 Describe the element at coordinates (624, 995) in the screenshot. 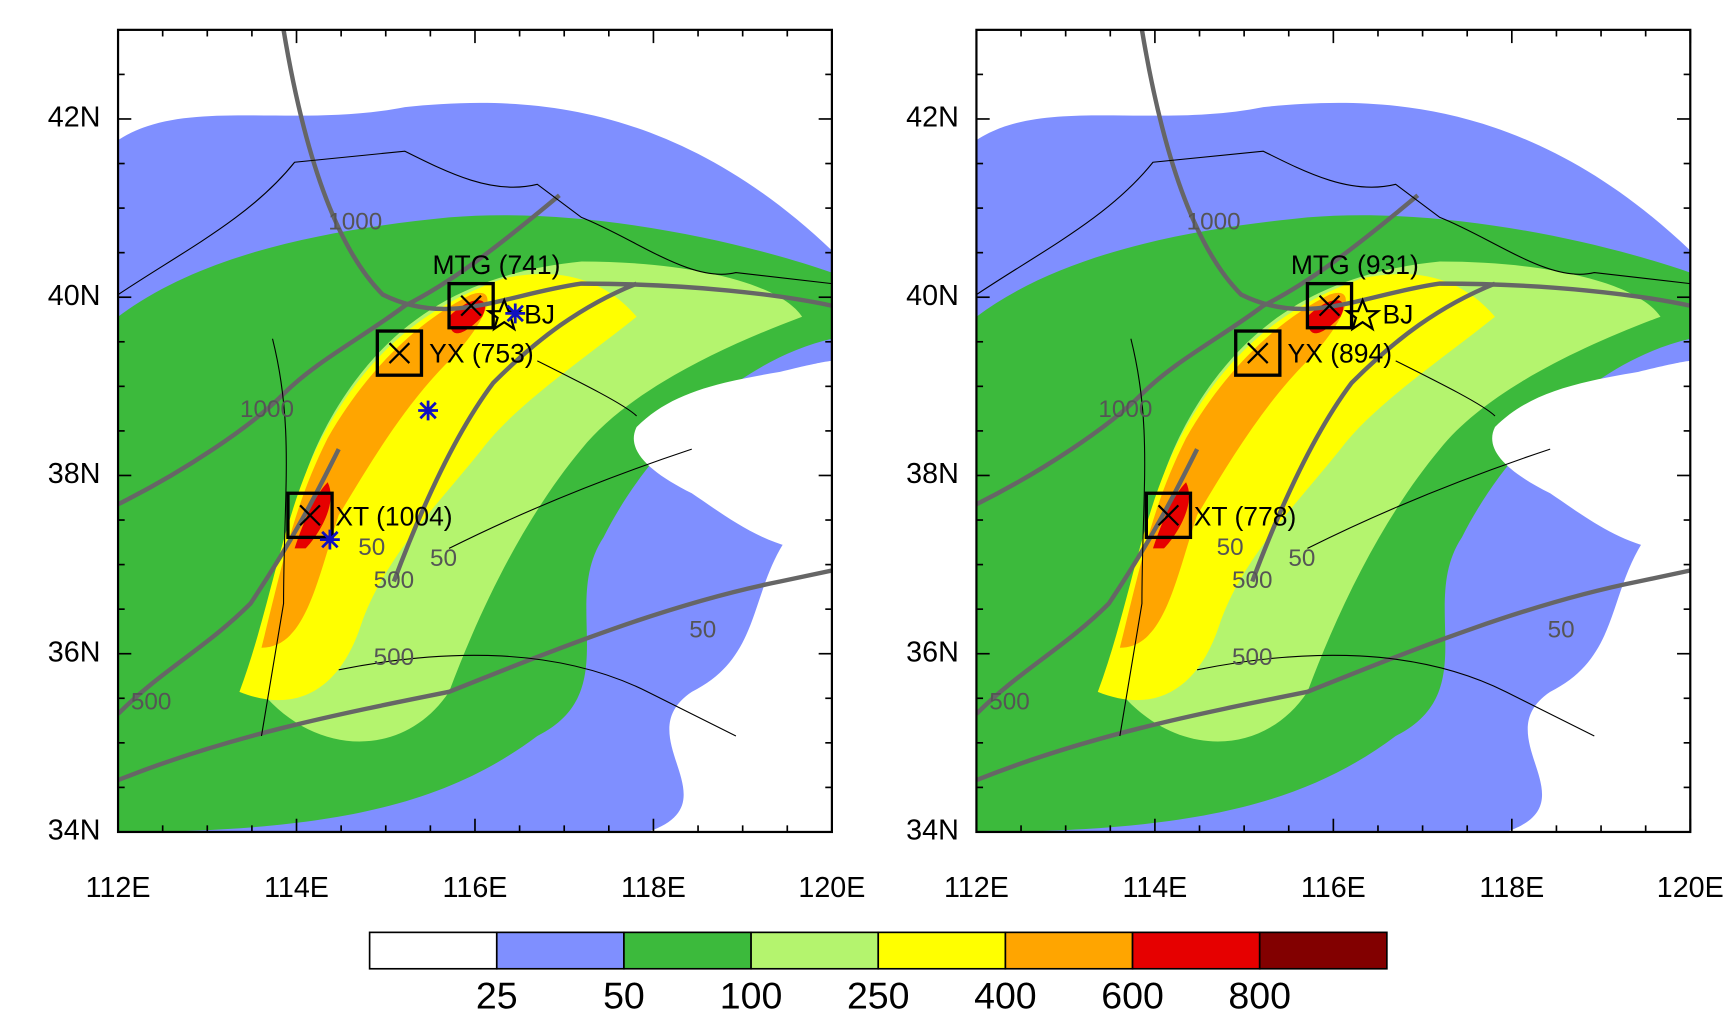

I see `colorbar-label: 50` at that location.